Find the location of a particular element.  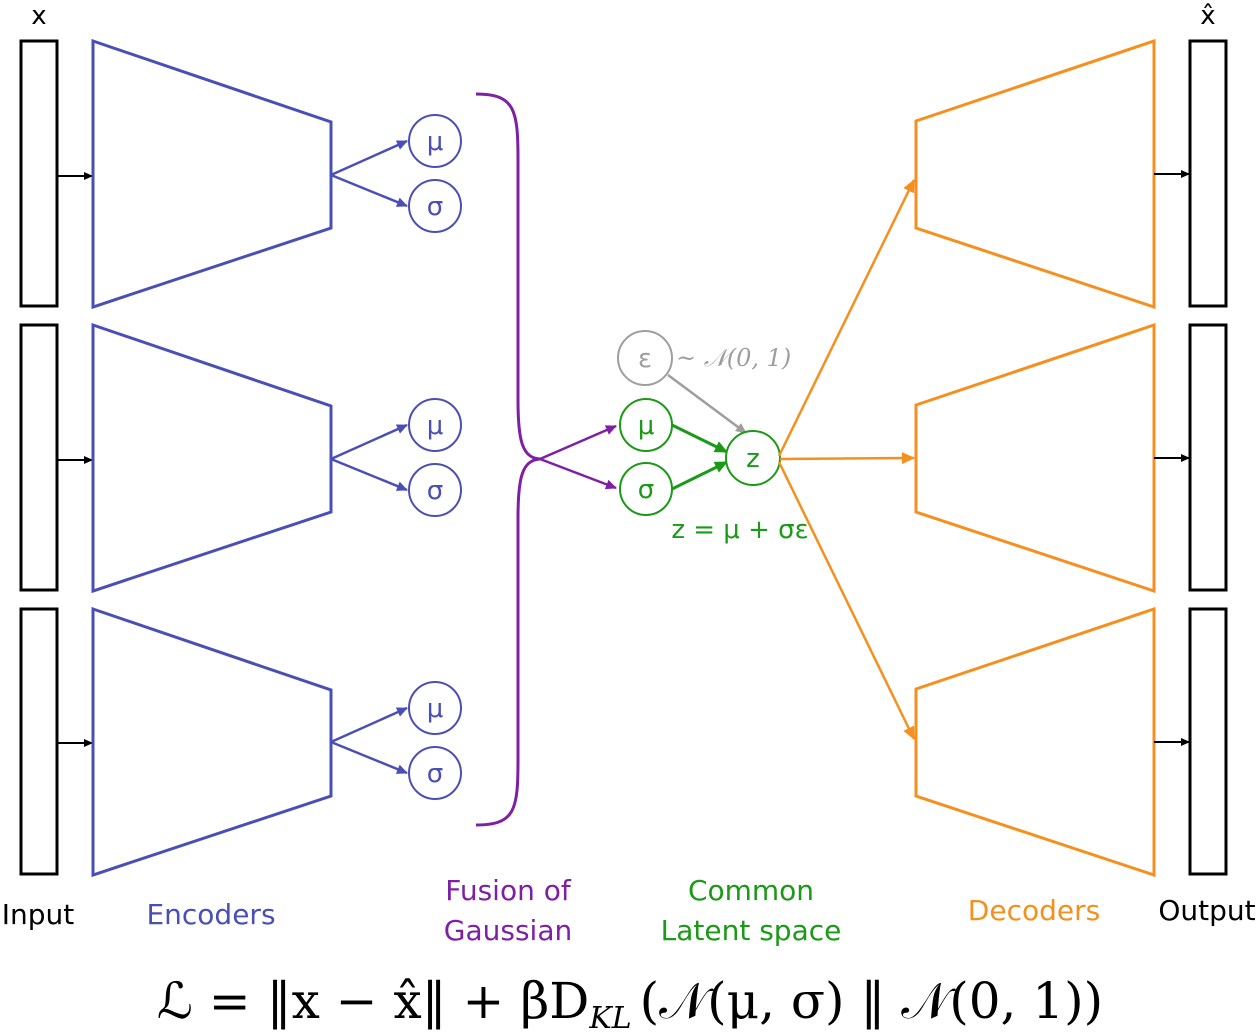

output-label: Output is located at coordinates (1206, 910).